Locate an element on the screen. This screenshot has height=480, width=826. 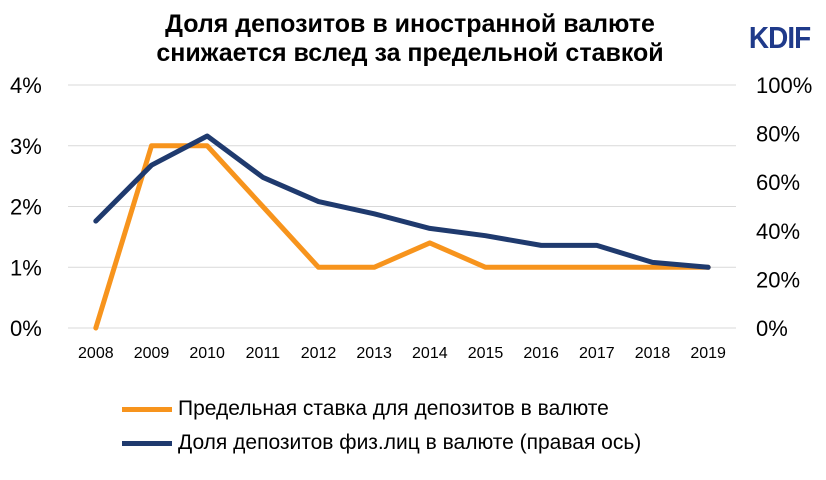
x-axis-tick-label: 2011 is located at coordinates (263, 353).